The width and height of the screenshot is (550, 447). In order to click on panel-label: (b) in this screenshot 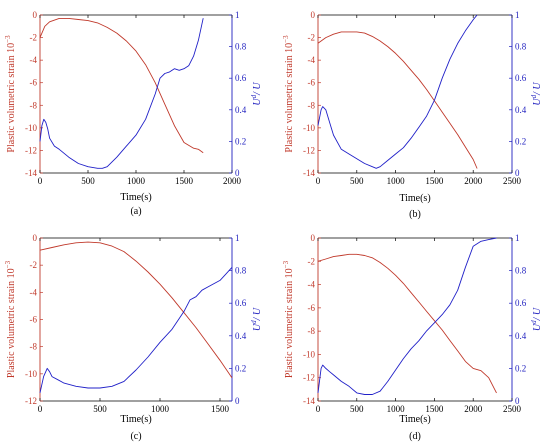, I will do `click(415, 214)`.